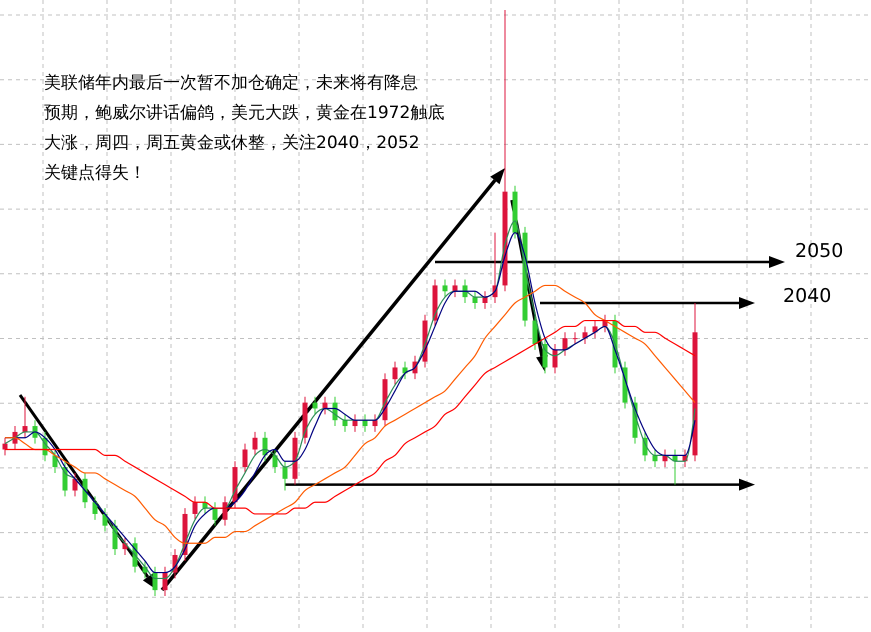 The width and height of the screenshot is (871, 632). Describe the element at coordinates (231, 83) in the screenshot. I see `annotation: 美联储年内最后一次暂不加仓确定，未来将有降息` at that location.